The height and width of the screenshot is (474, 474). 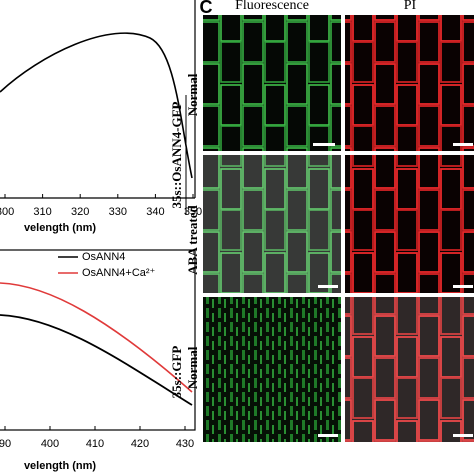 I want to click on x-tick-label: 350, so click(x=193, y=212).